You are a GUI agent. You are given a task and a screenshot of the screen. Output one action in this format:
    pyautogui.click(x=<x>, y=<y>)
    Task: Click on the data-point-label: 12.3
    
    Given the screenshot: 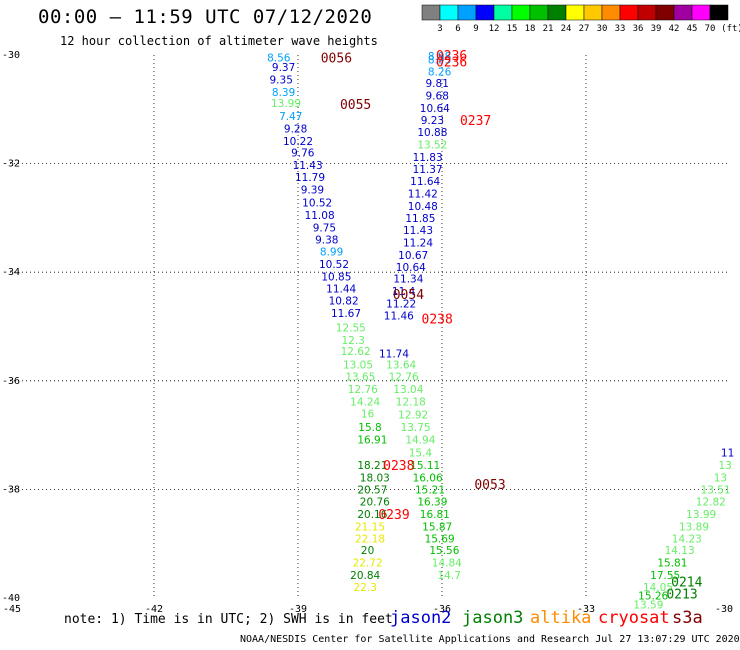 What is the action you would take?
    pyautogui.click(x=353, y=341)
    